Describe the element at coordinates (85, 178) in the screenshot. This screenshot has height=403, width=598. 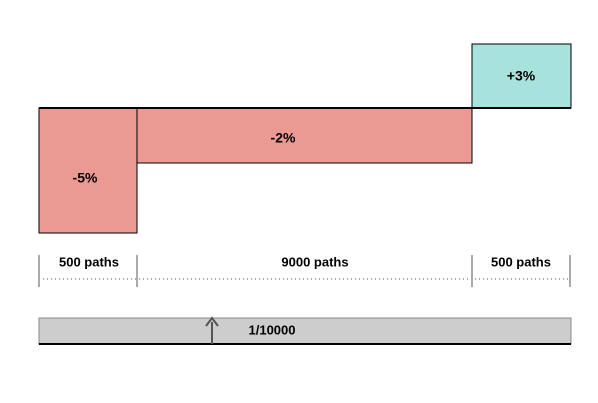
I see `segment-label: -5%` at that location.